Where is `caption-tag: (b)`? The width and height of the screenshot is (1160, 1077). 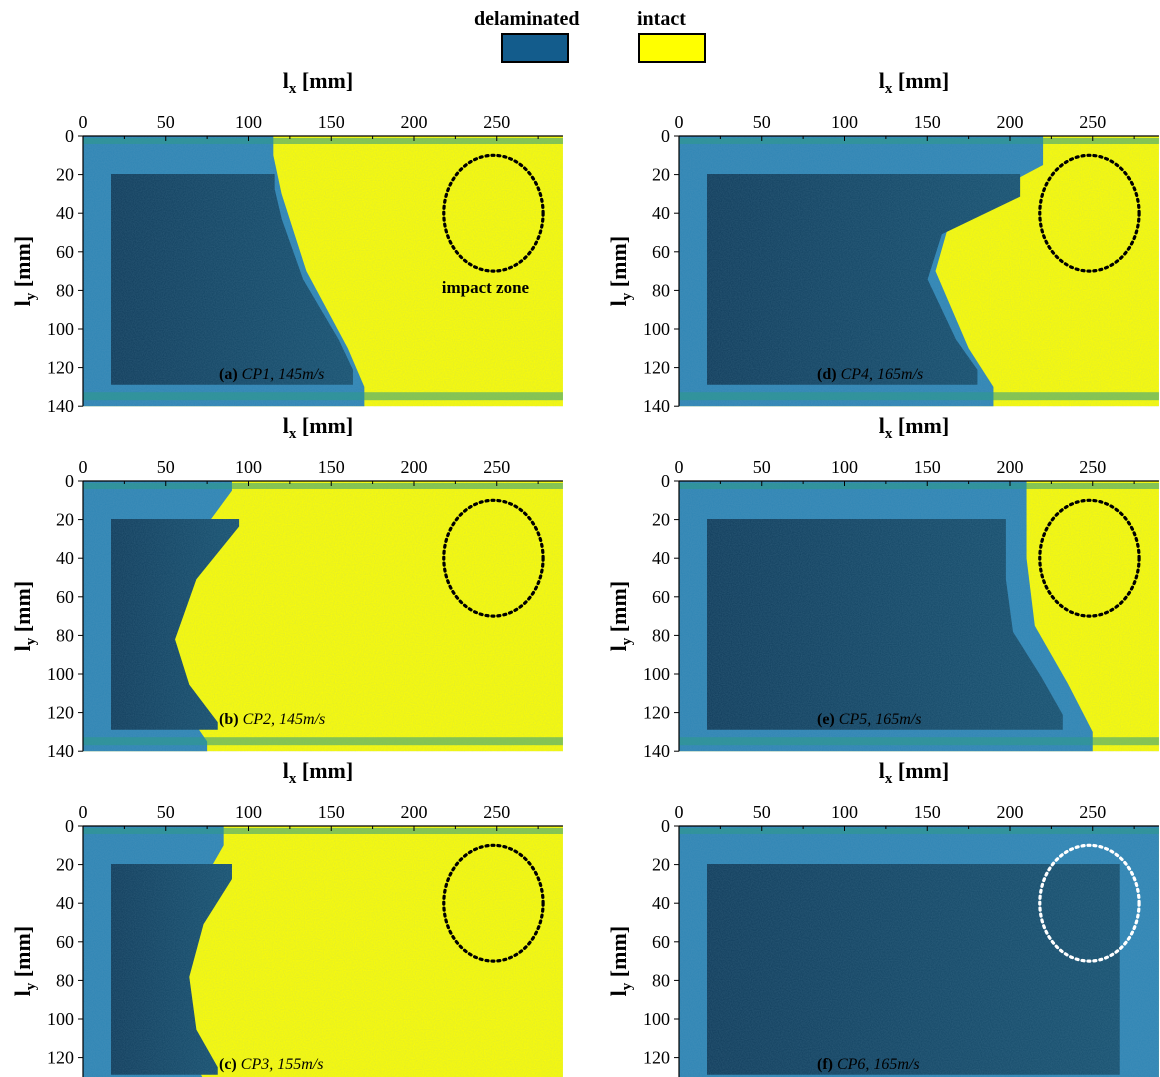
caption-tag: (b) is located at coordinates (229, 719).